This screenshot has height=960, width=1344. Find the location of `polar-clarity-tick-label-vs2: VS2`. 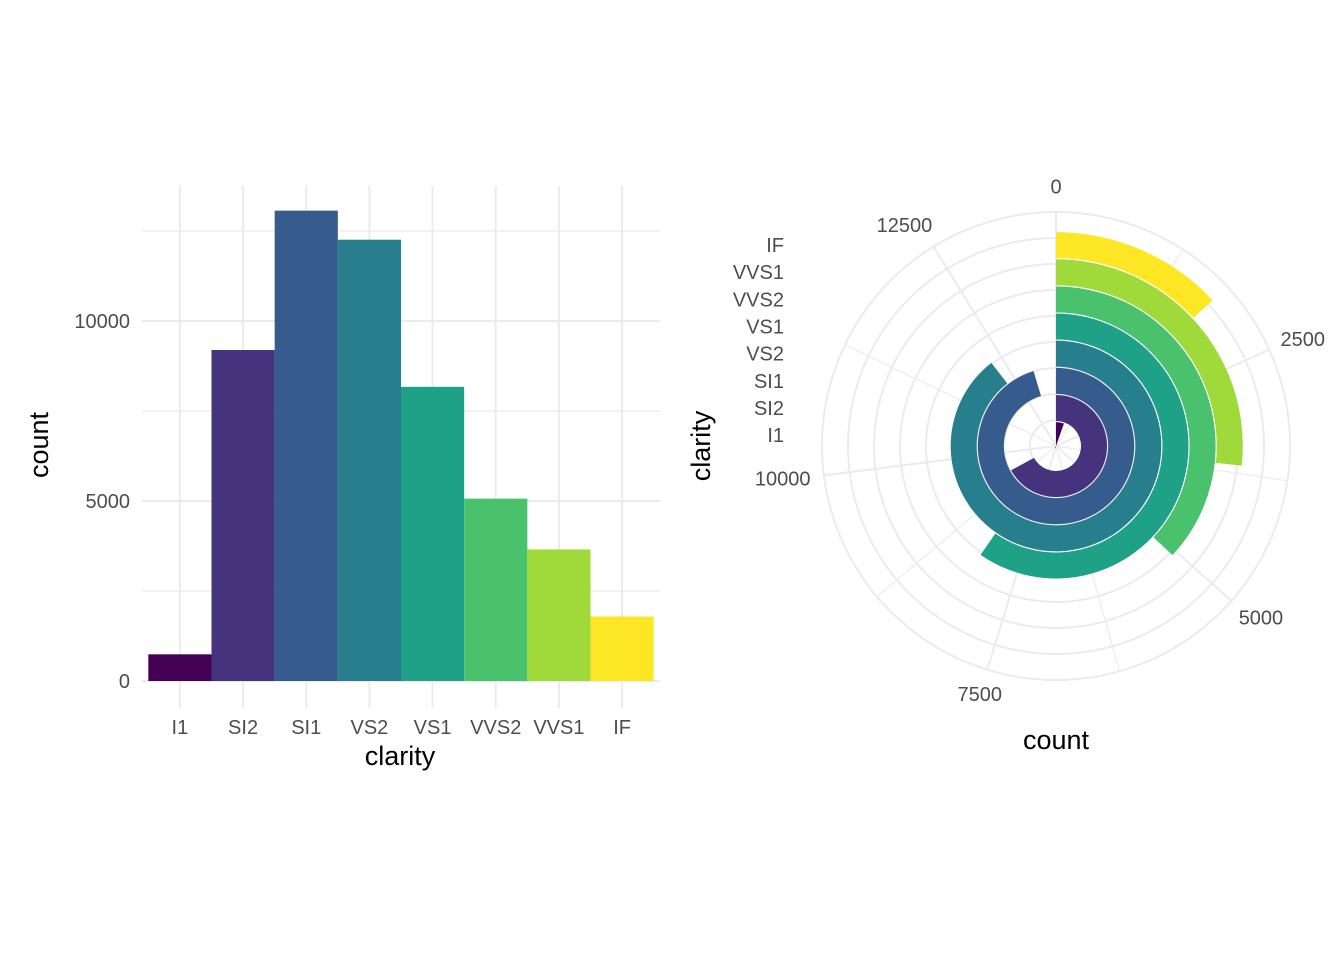

polar-clarity-tick-label-vs2: VS2 is located at coordinates (765, 355).